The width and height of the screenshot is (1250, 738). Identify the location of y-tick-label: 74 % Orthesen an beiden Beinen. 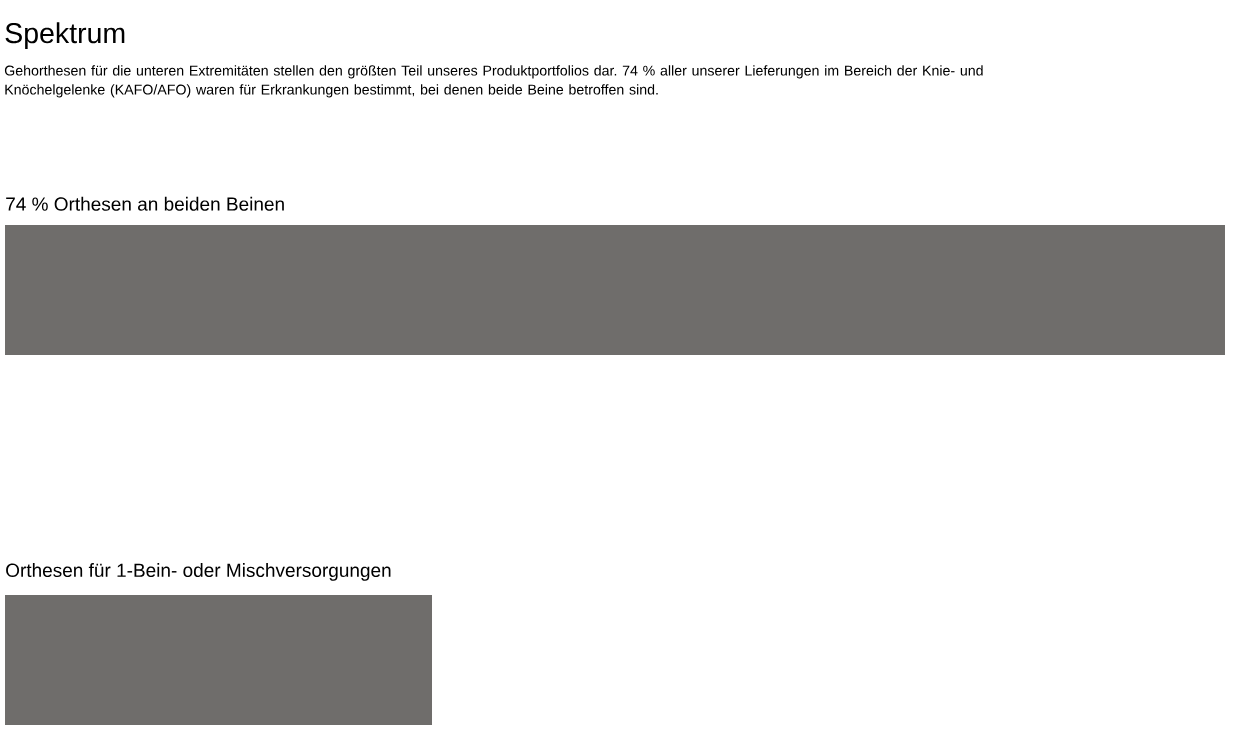
(145, 203).